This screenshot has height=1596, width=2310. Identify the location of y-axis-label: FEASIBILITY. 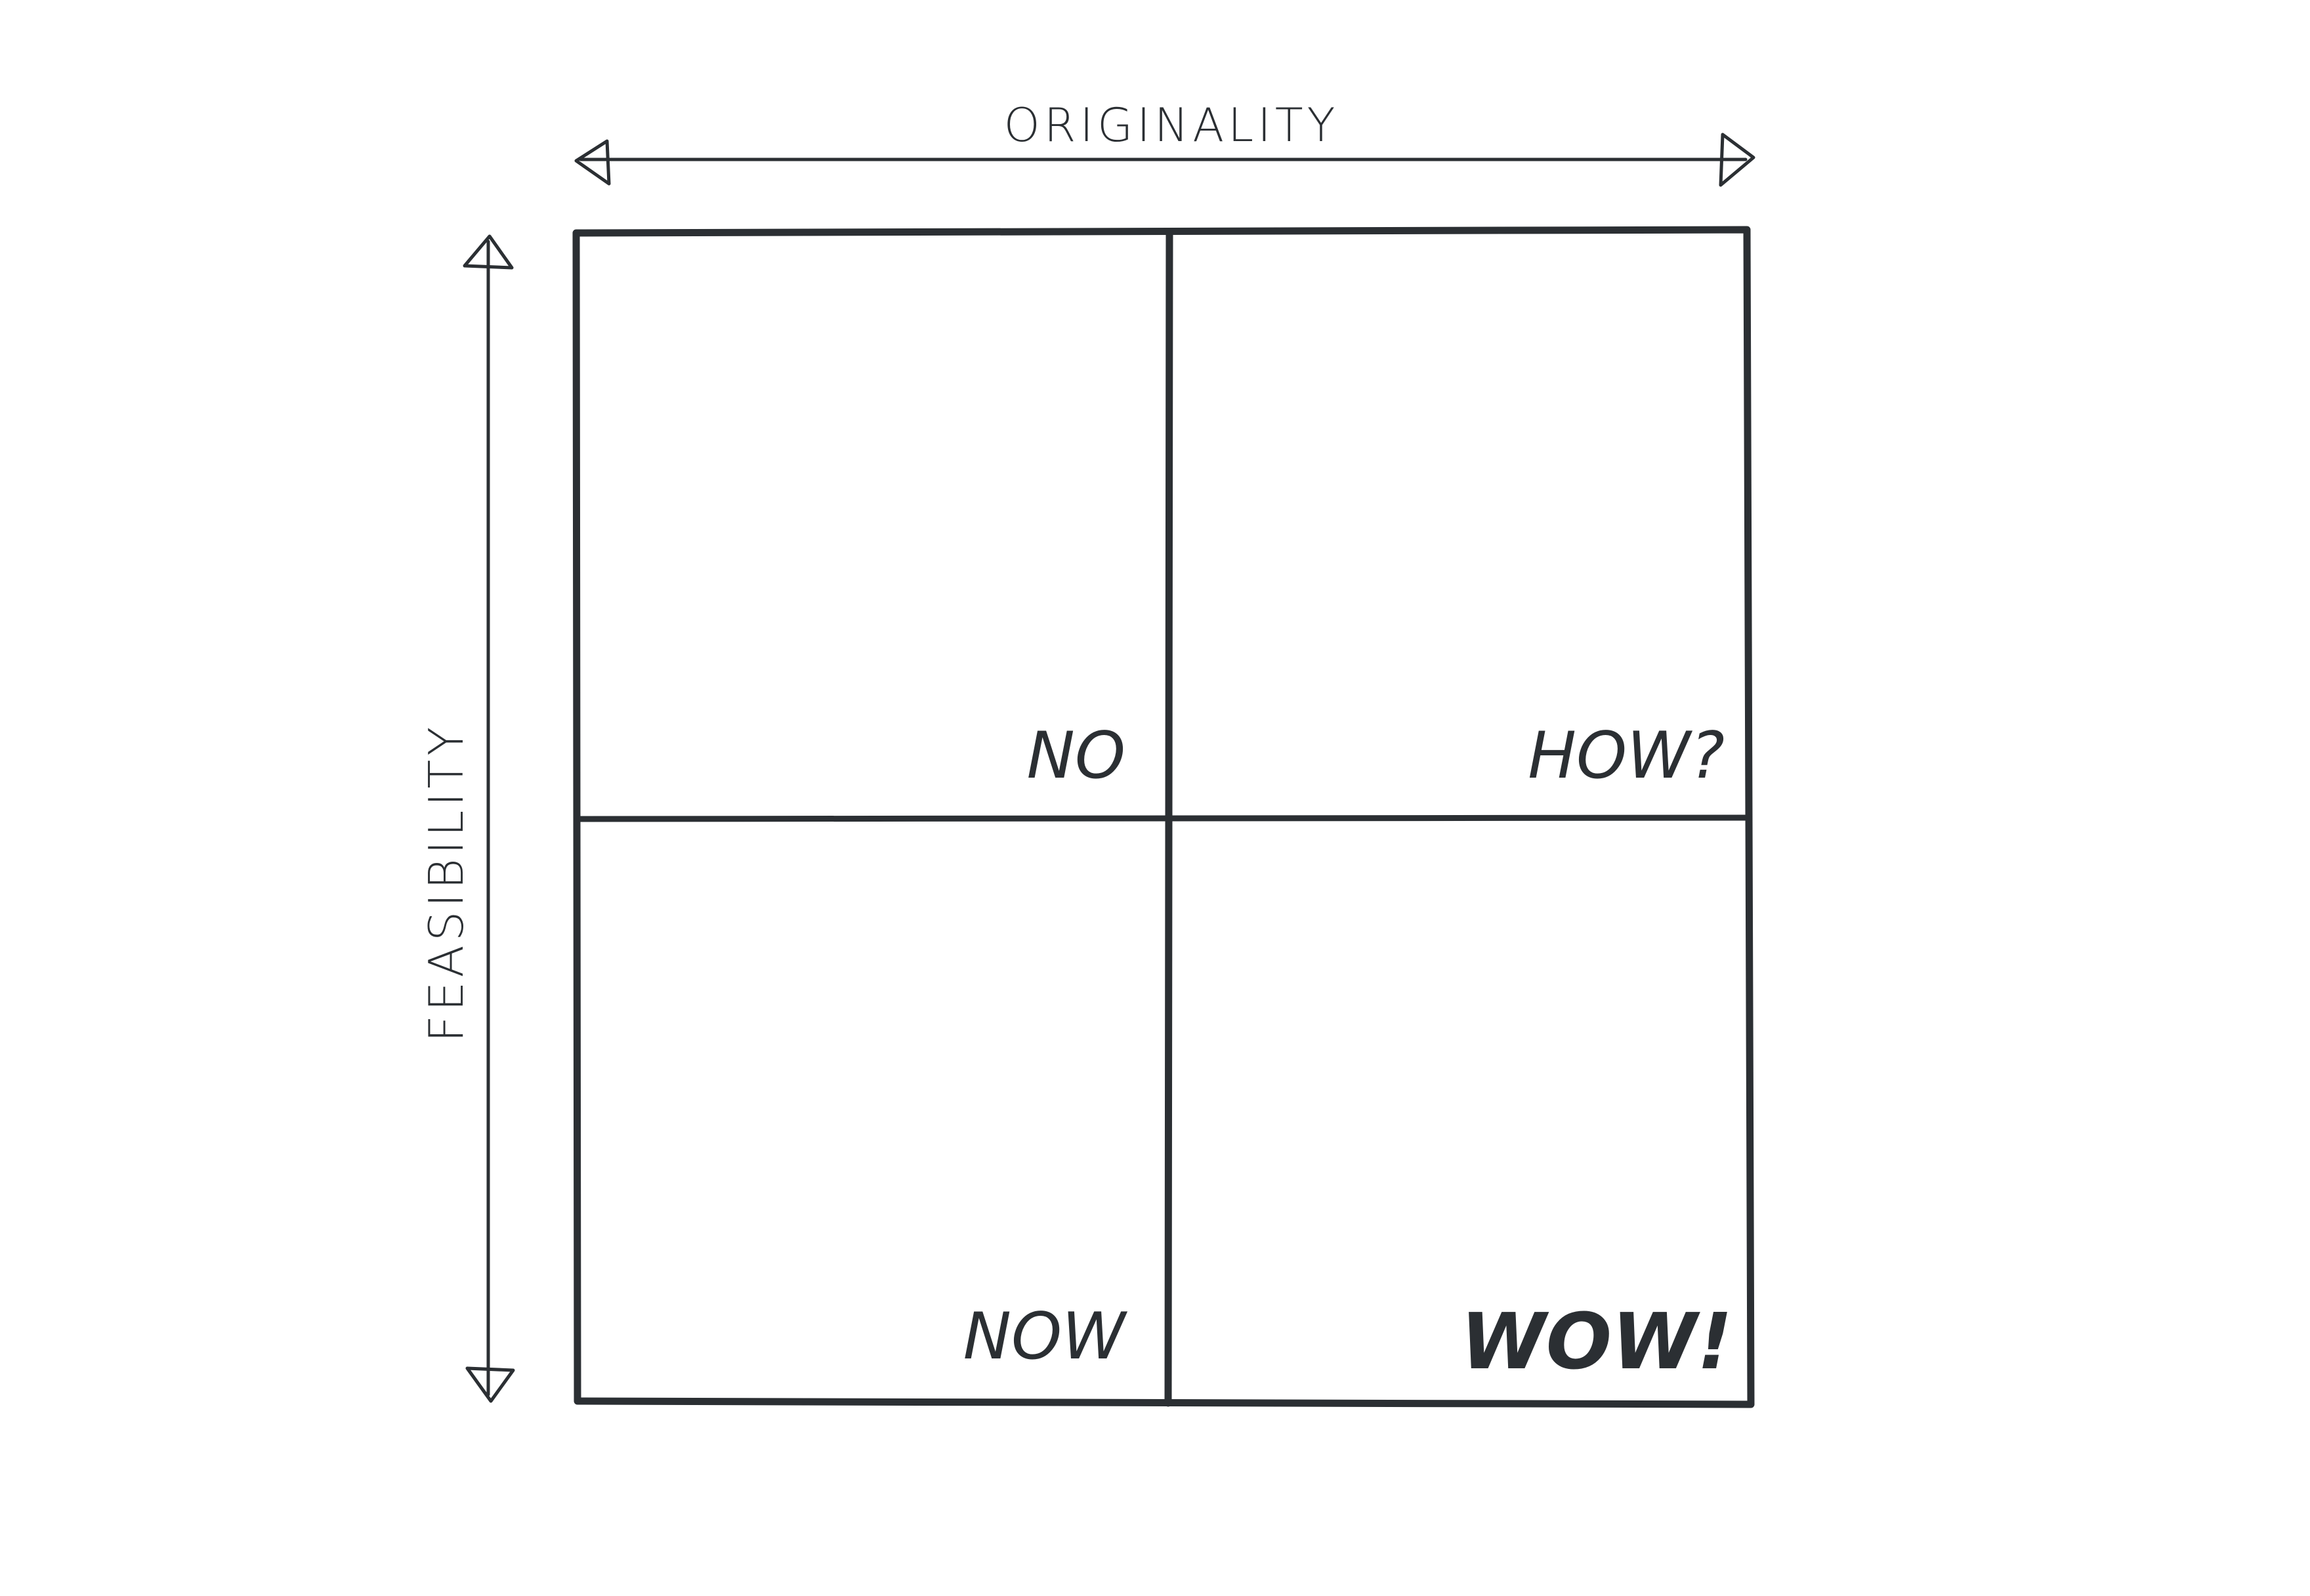
(446, 883).